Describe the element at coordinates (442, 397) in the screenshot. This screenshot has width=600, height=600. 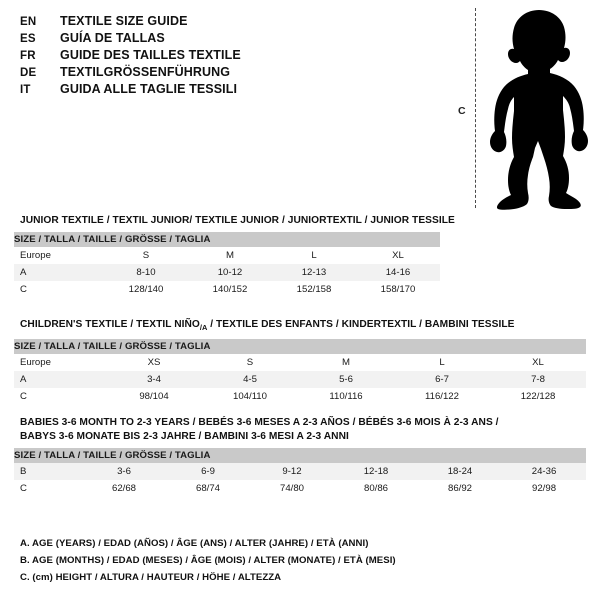
I see `cell: 116/122` at that location.